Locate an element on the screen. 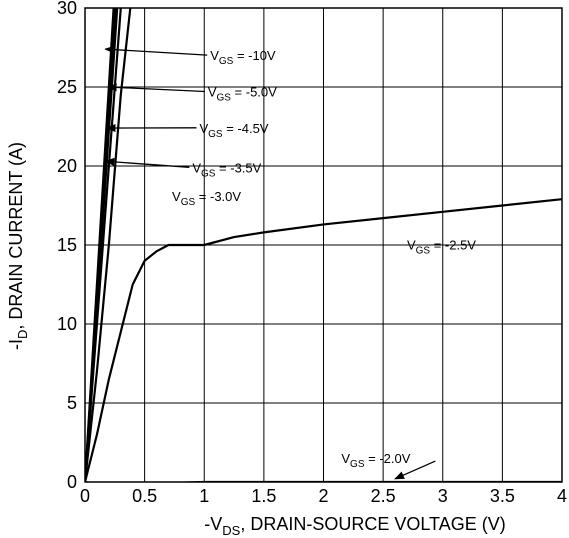 This screenshot has height=538, width=569. x-tick-label: 1 is located at coordinates (204, 496).